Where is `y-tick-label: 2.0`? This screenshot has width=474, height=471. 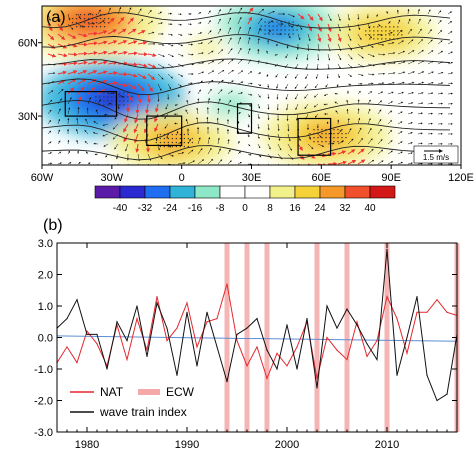
y-tick-label: 2.0 is located at coordinates (45, 276).